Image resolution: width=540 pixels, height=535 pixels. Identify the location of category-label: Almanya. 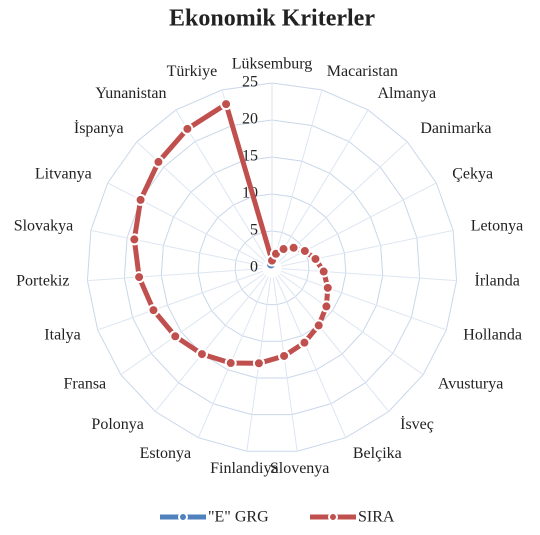
(406, 93).